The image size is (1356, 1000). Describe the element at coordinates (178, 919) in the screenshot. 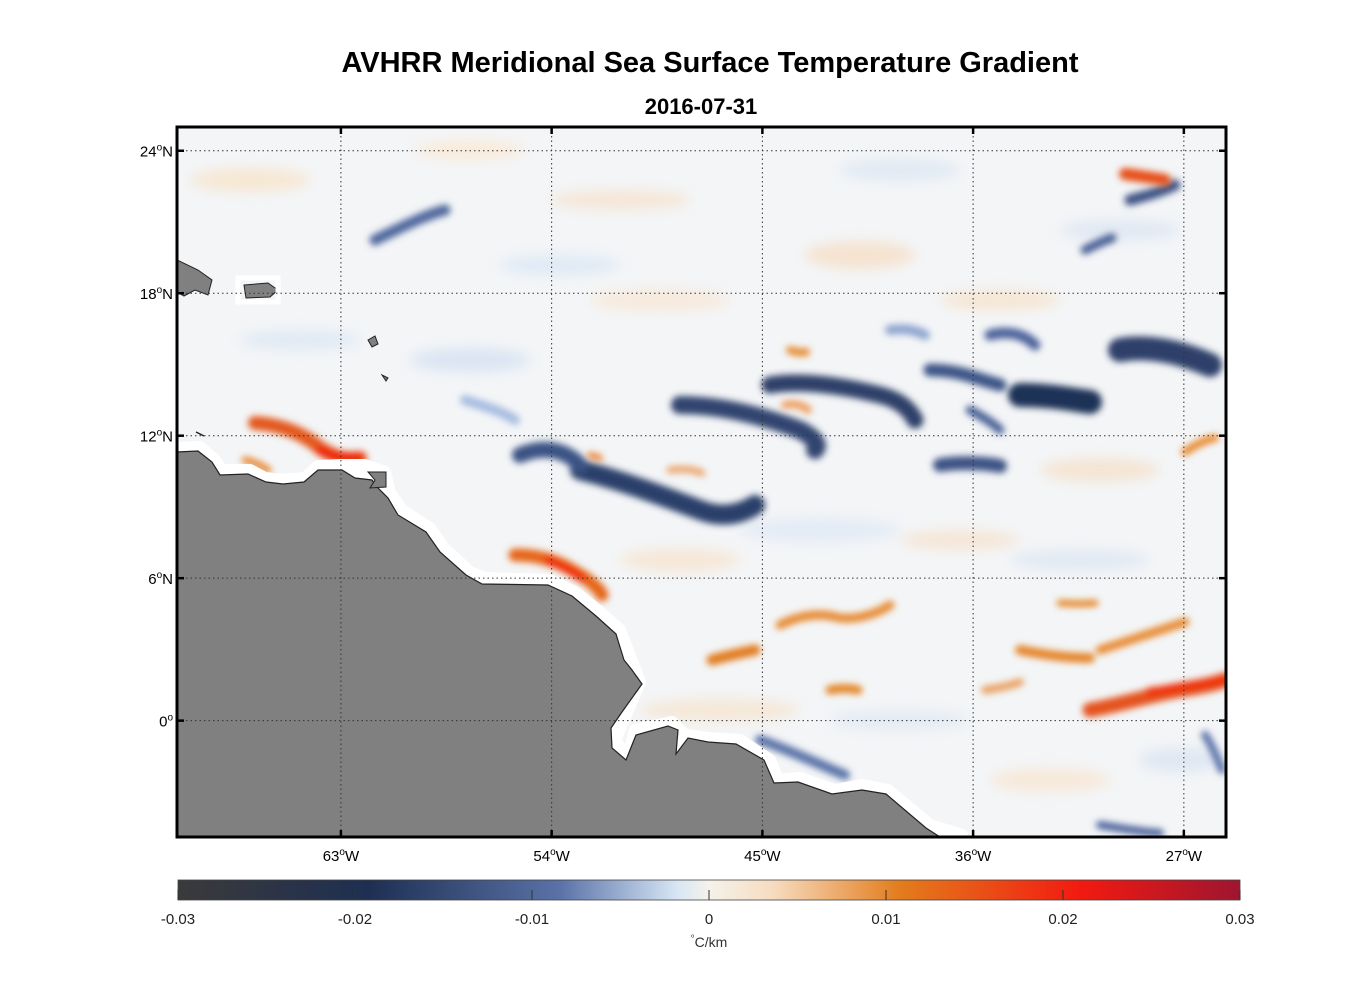

I see `colorbar-label-0: -0.03` at that location.